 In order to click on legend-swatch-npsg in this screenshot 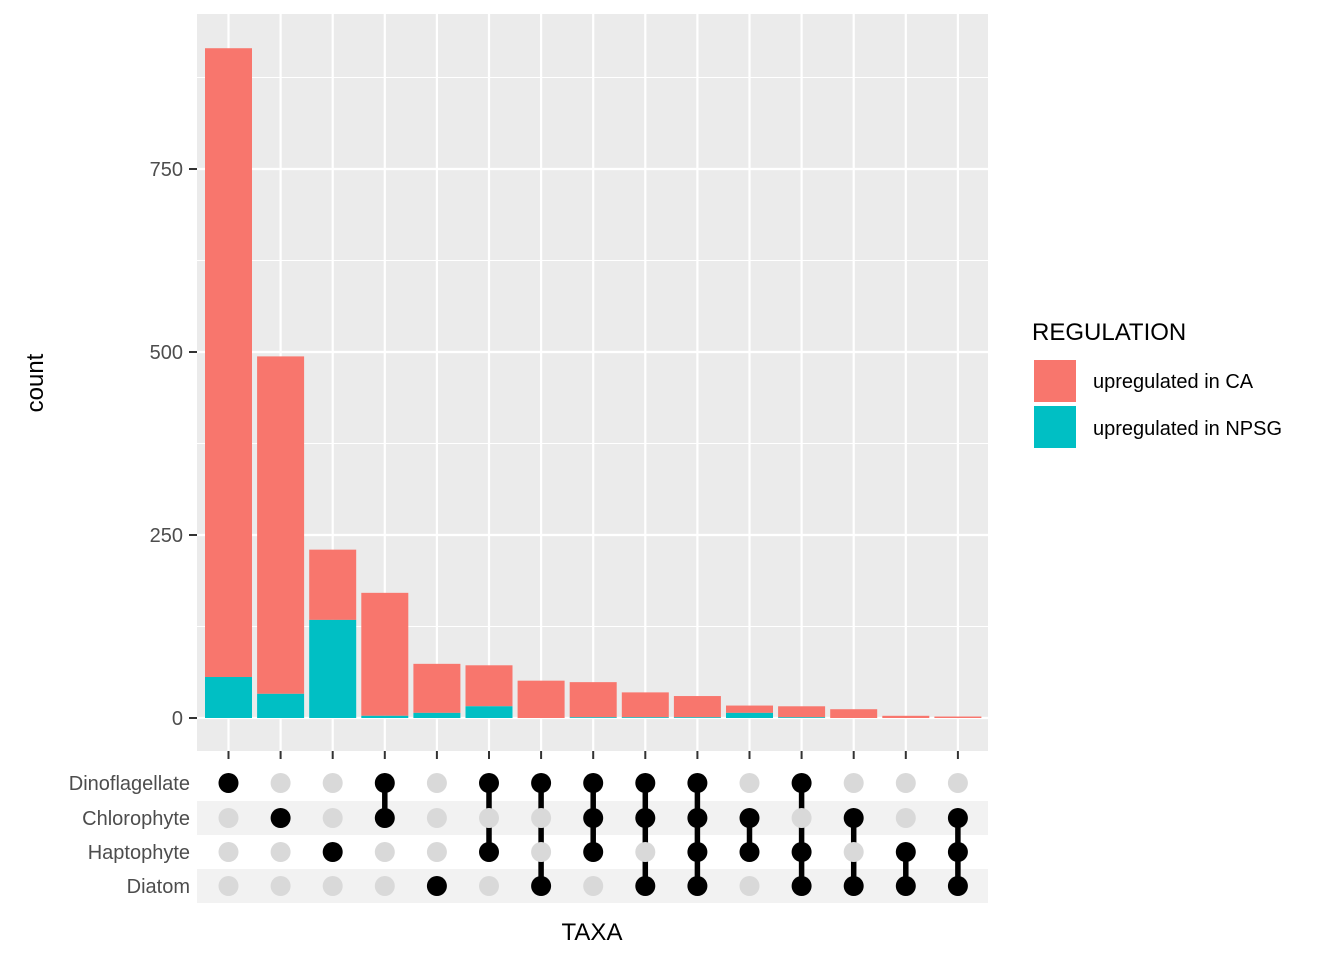, I will do `click(1055, 427)`.